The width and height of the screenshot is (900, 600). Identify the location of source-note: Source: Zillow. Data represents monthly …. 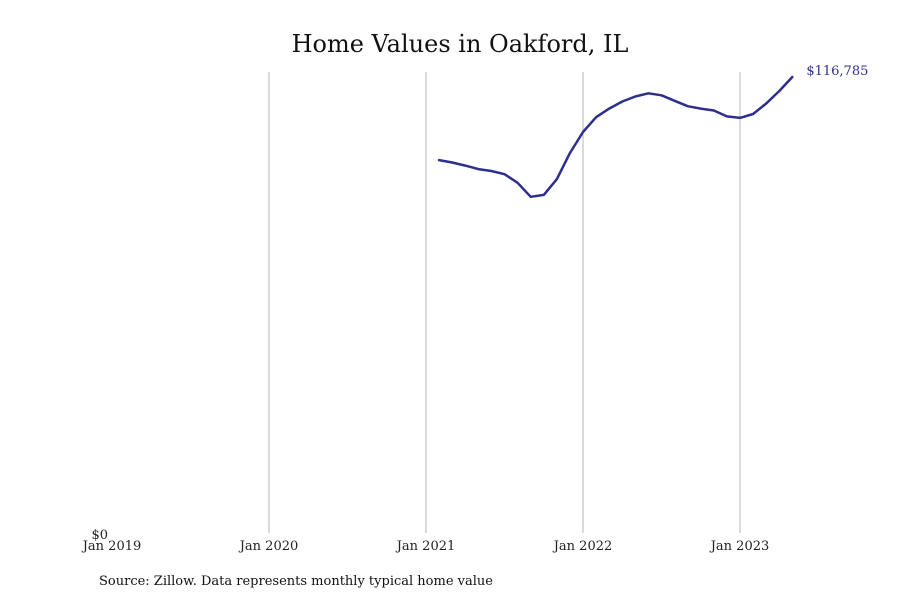
(296, 581).